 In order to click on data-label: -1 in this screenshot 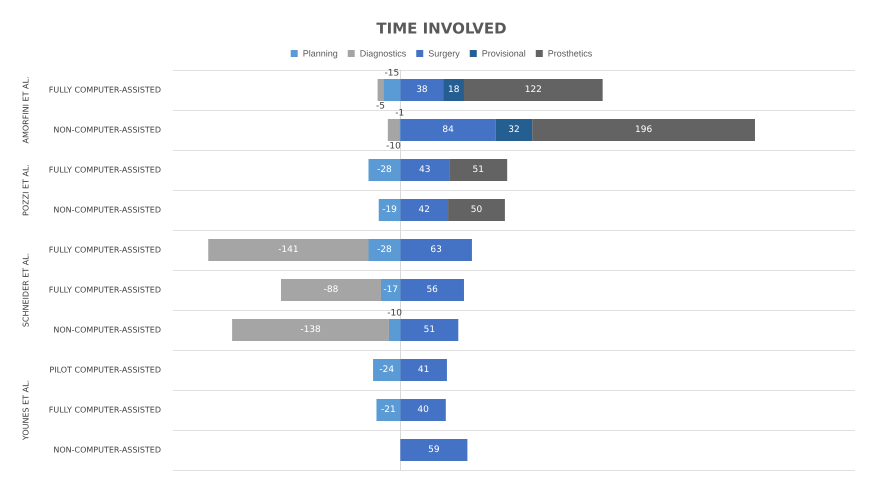, I will do `click(399, 113)`.